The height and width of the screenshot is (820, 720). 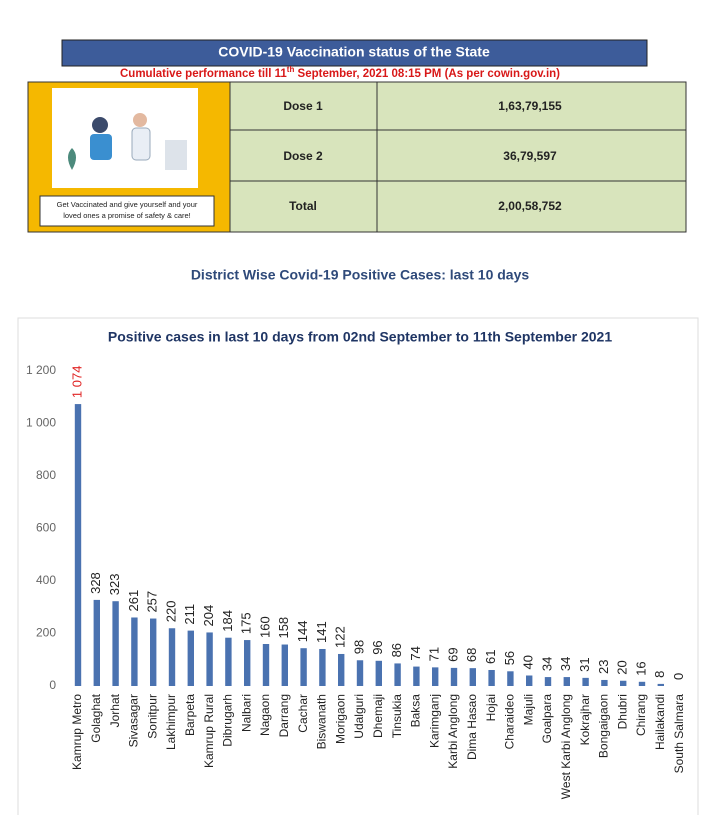 I want to click on subtitle-sup: th, so click(x=291, y=69).